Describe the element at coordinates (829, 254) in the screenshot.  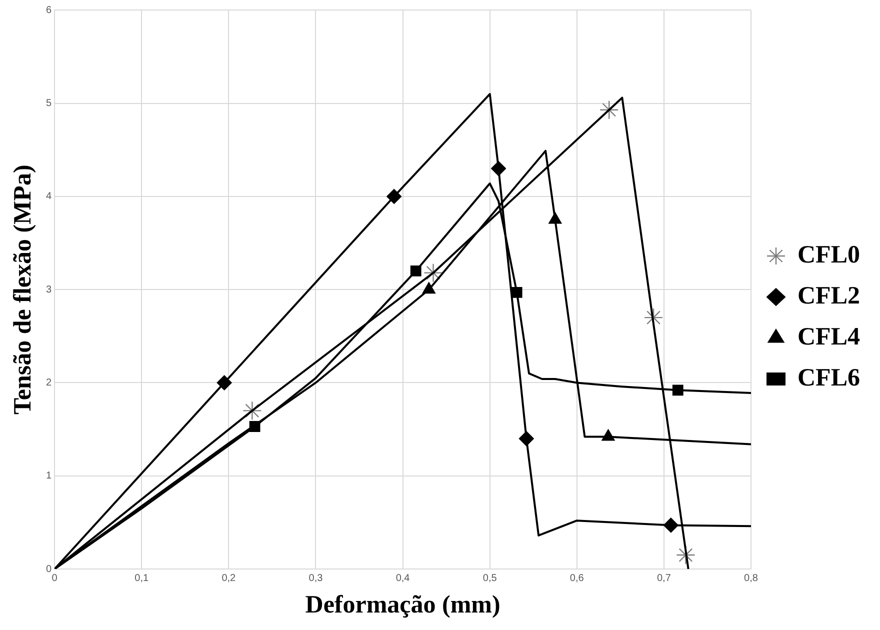
I see `legend-label: CFL0` at that location.